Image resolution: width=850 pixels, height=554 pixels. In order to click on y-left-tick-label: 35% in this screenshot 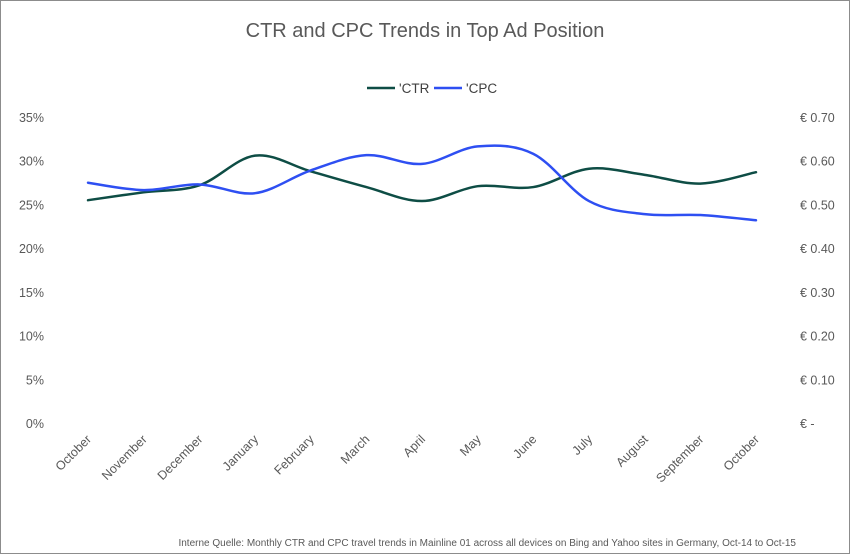, I will do `click(31, 118)`.